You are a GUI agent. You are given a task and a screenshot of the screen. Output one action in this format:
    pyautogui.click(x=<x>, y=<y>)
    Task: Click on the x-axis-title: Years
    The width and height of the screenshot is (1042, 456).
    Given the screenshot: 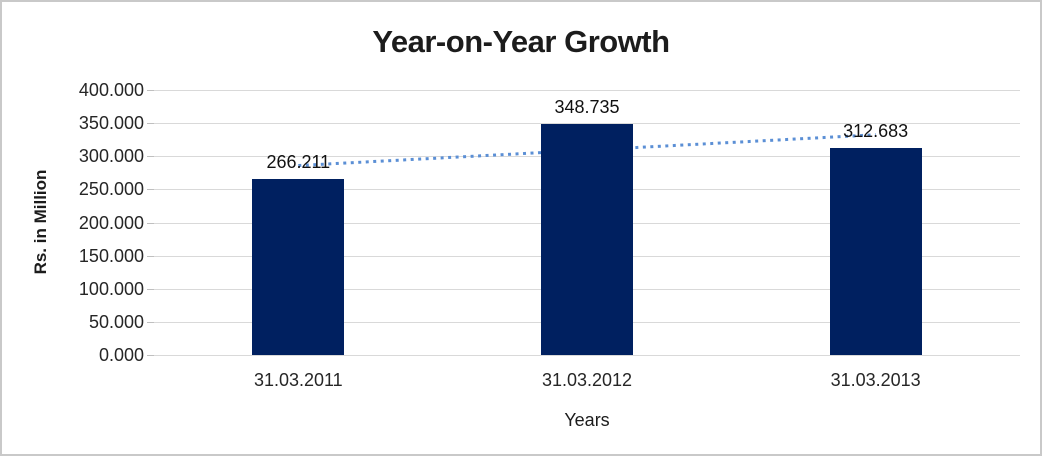 What is the action you would take?
    pyautogui.click(x=587, y=420)
    